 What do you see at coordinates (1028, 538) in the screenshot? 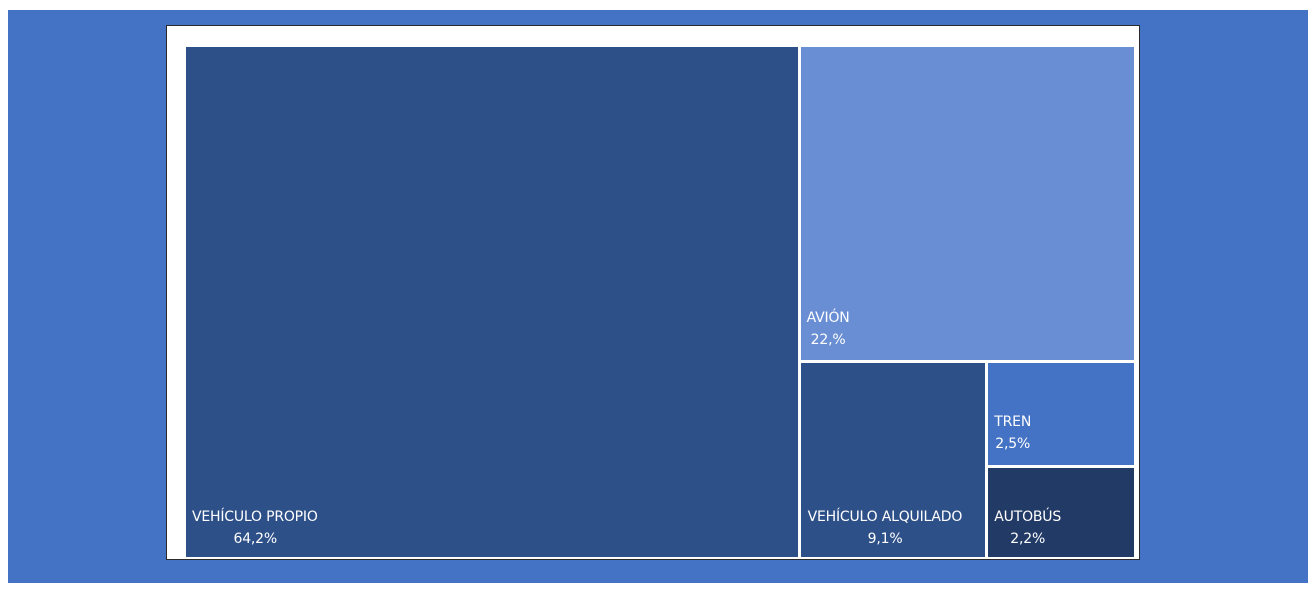
I see `tile-value-label: 2,2%` at bounding box center [1028, 538].